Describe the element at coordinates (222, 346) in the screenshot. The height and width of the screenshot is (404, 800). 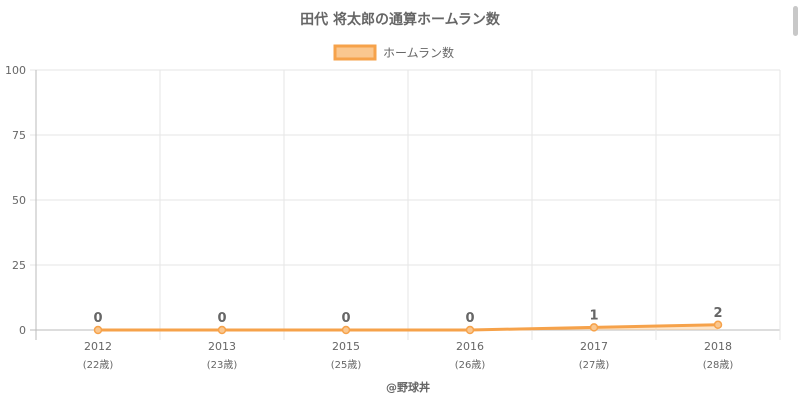
I see `x-tick-label: 2013` at that location.